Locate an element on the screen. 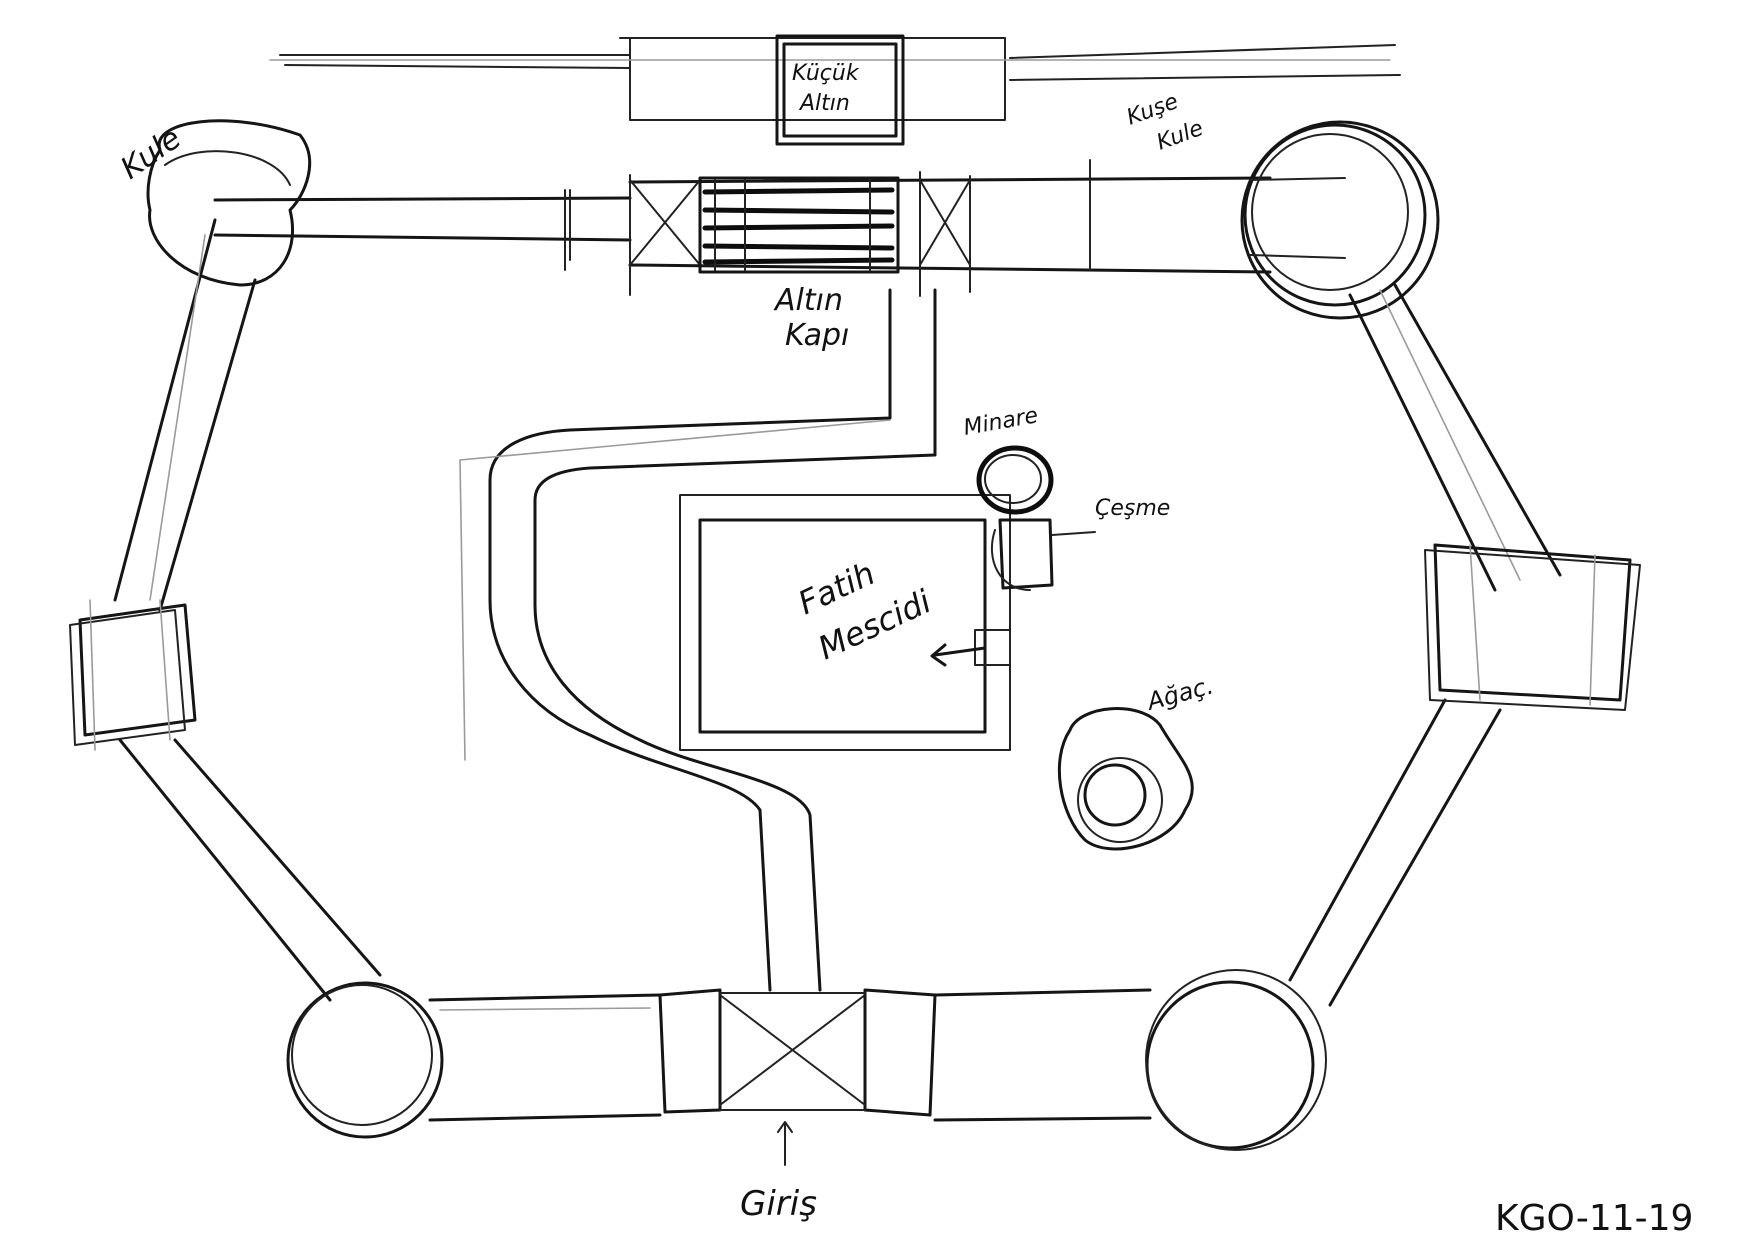  agac-tree is located at coordinates (1125, 779).